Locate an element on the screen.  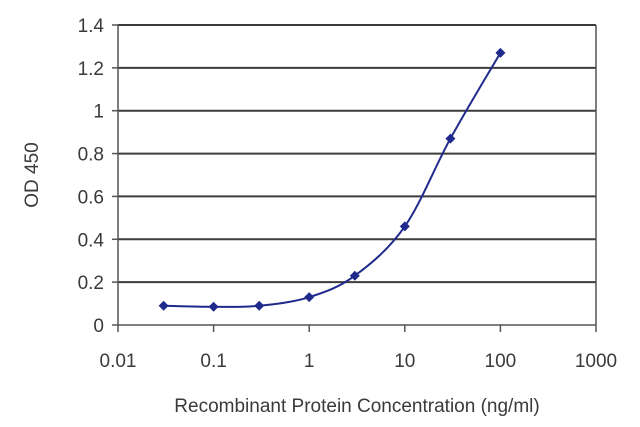
x-tick-label: 0.01 is located at coordinates (118, 361).